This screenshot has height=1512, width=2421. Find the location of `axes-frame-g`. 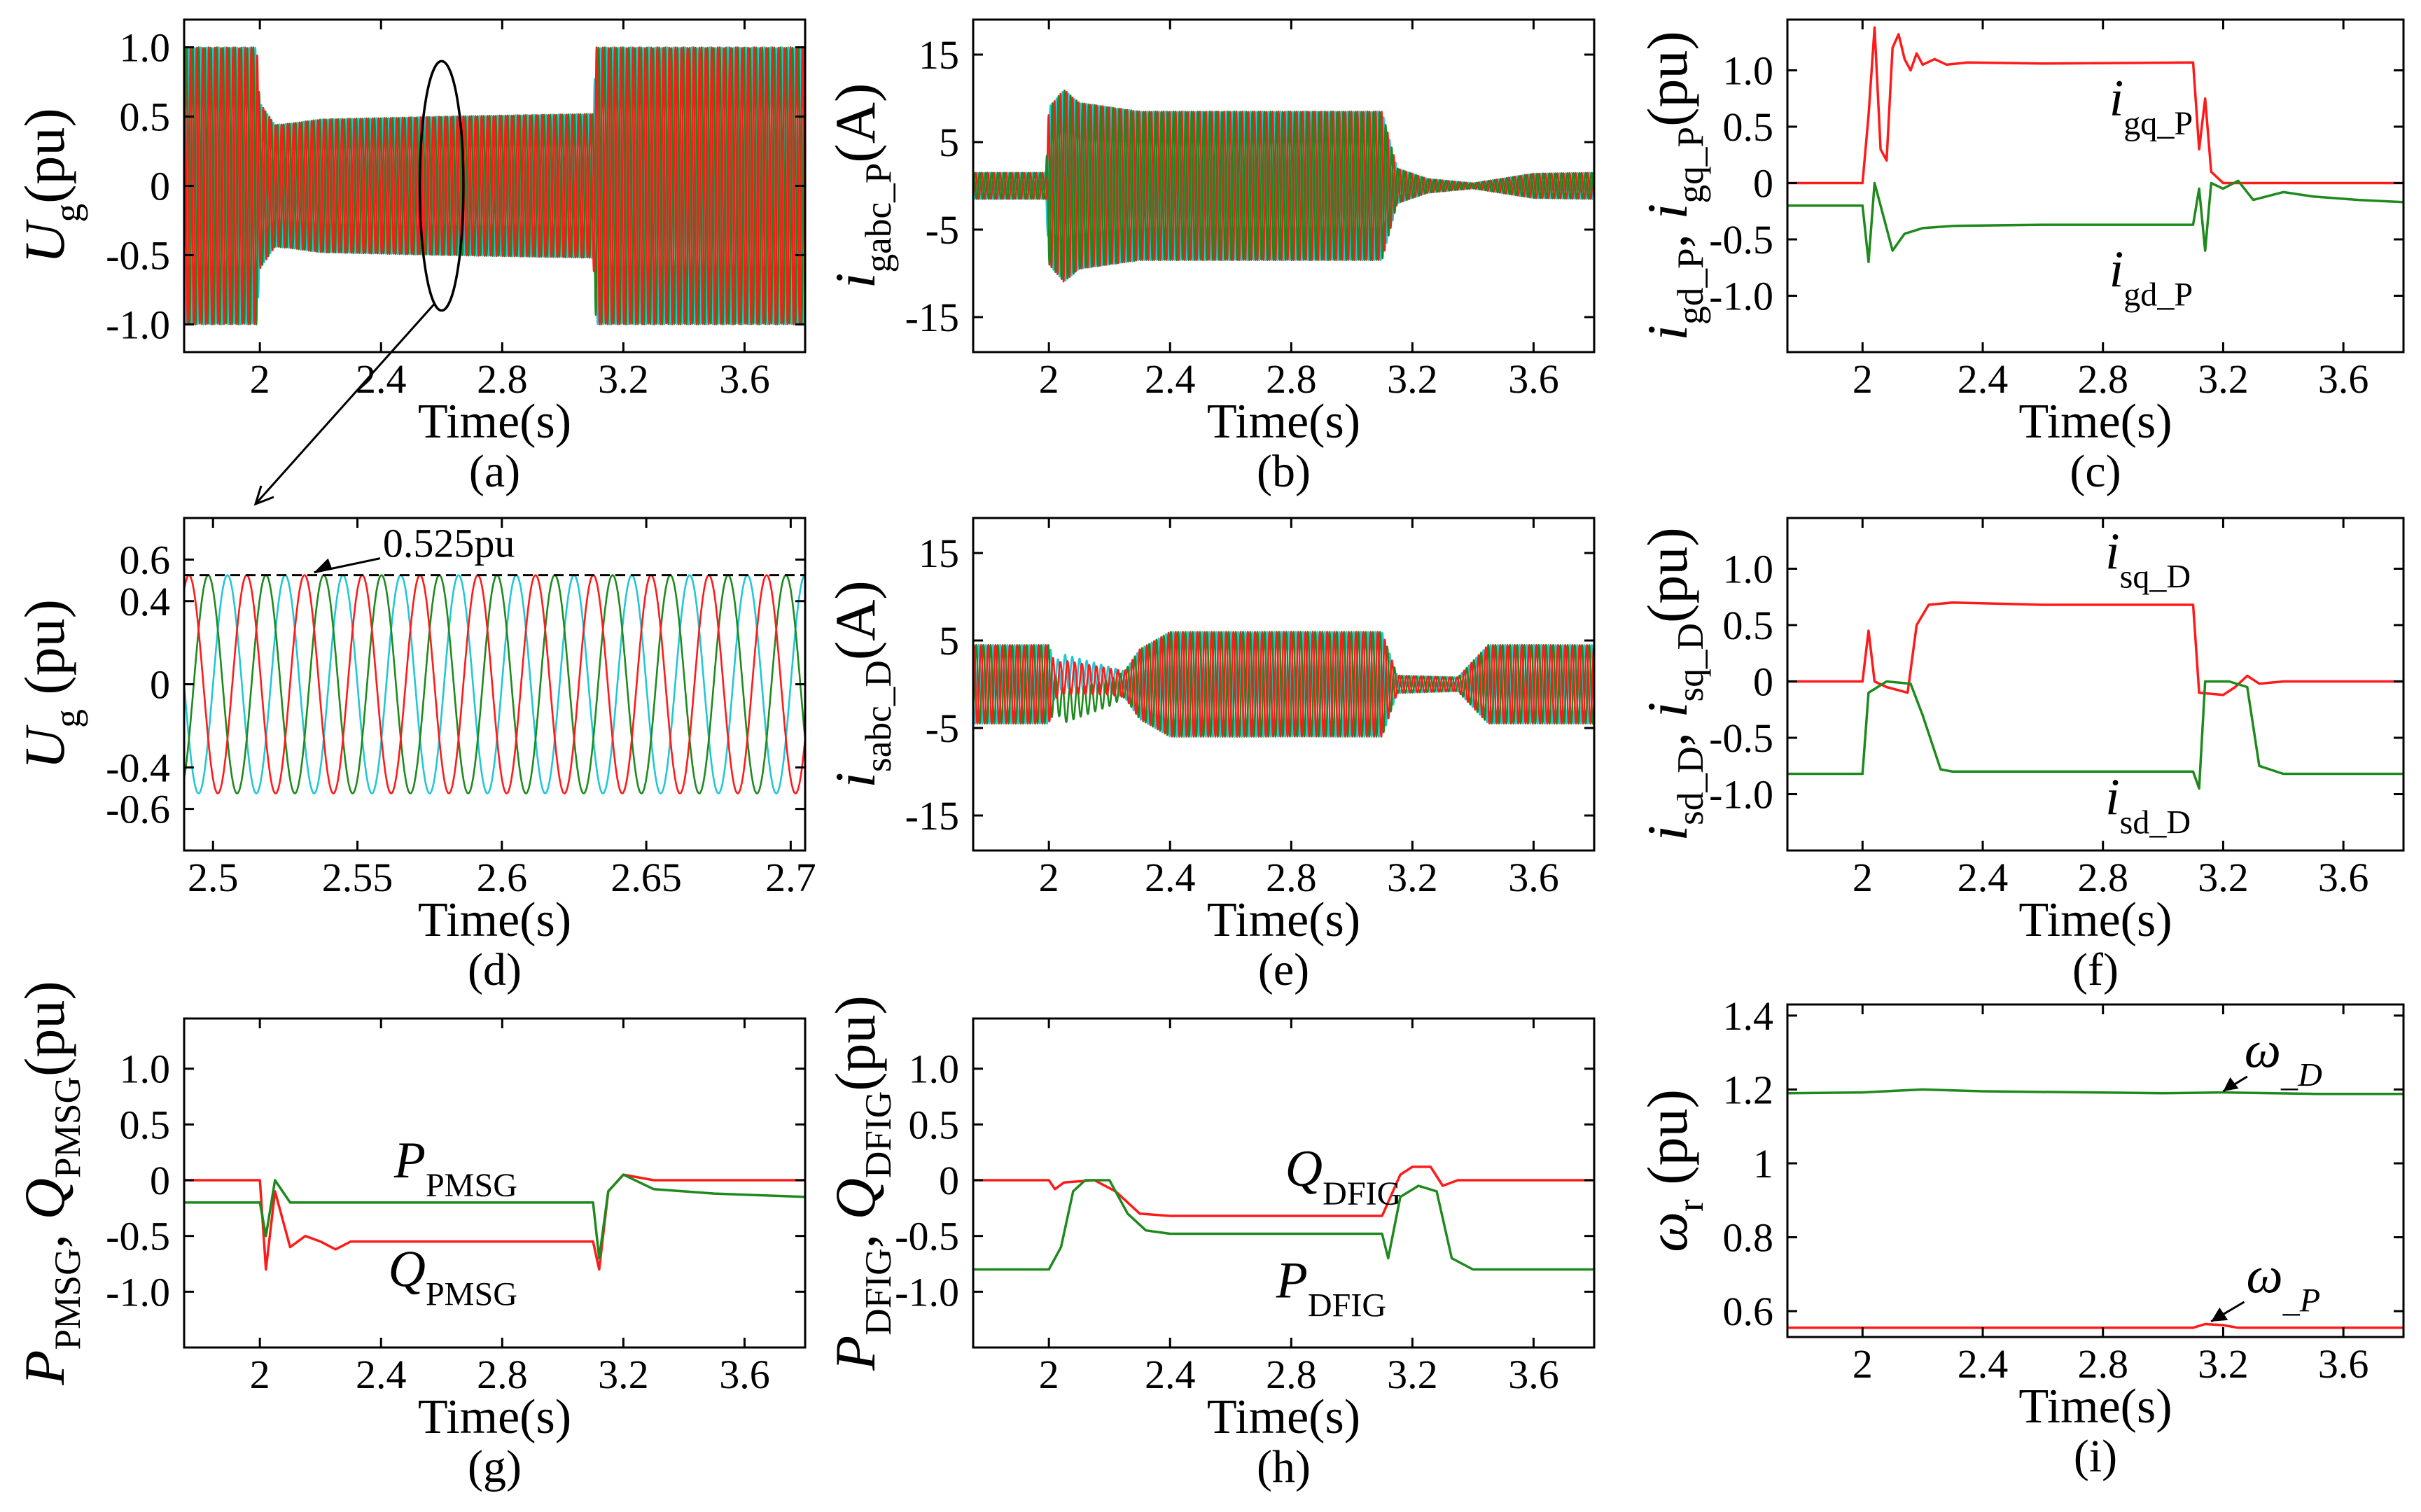

axes-frame-g is located at coordinates (495, 1183).